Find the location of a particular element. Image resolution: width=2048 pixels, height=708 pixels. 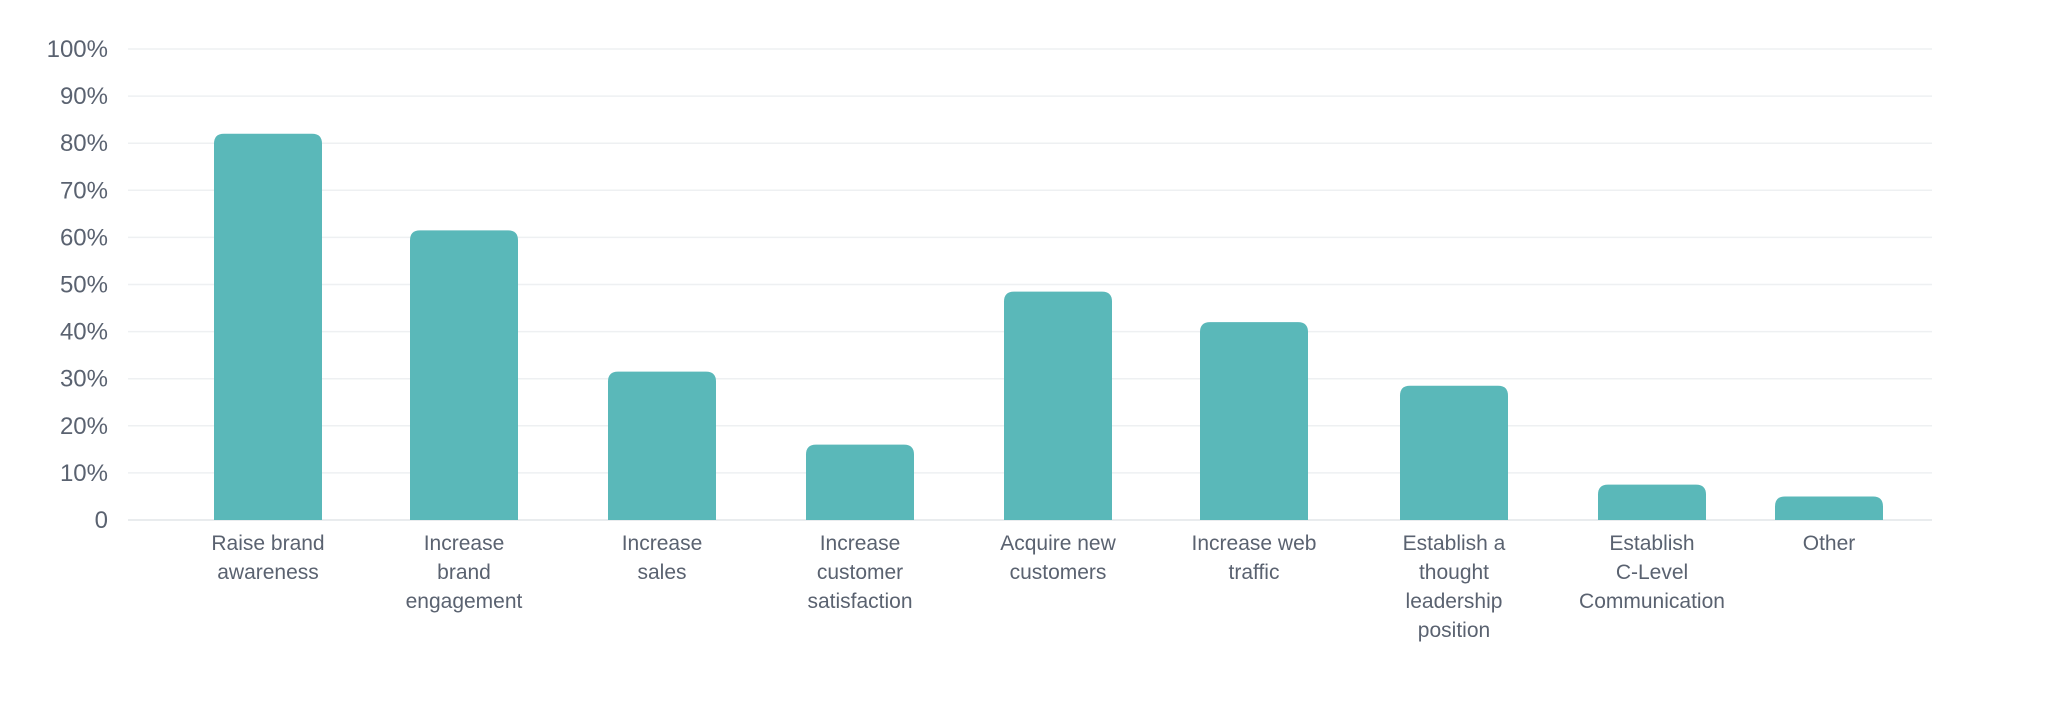

x-tick-label: Increase brand engagement is located at coordinates (464, 572).